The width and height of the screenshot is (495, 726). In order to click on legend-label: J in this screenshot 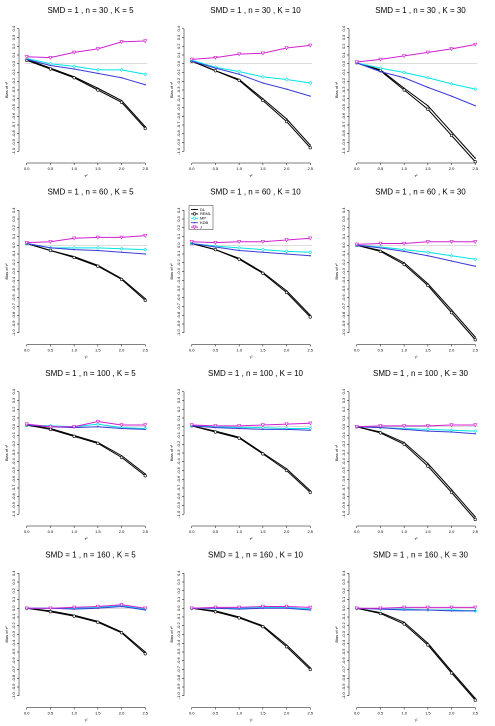, I will do `click(201, 226)`.